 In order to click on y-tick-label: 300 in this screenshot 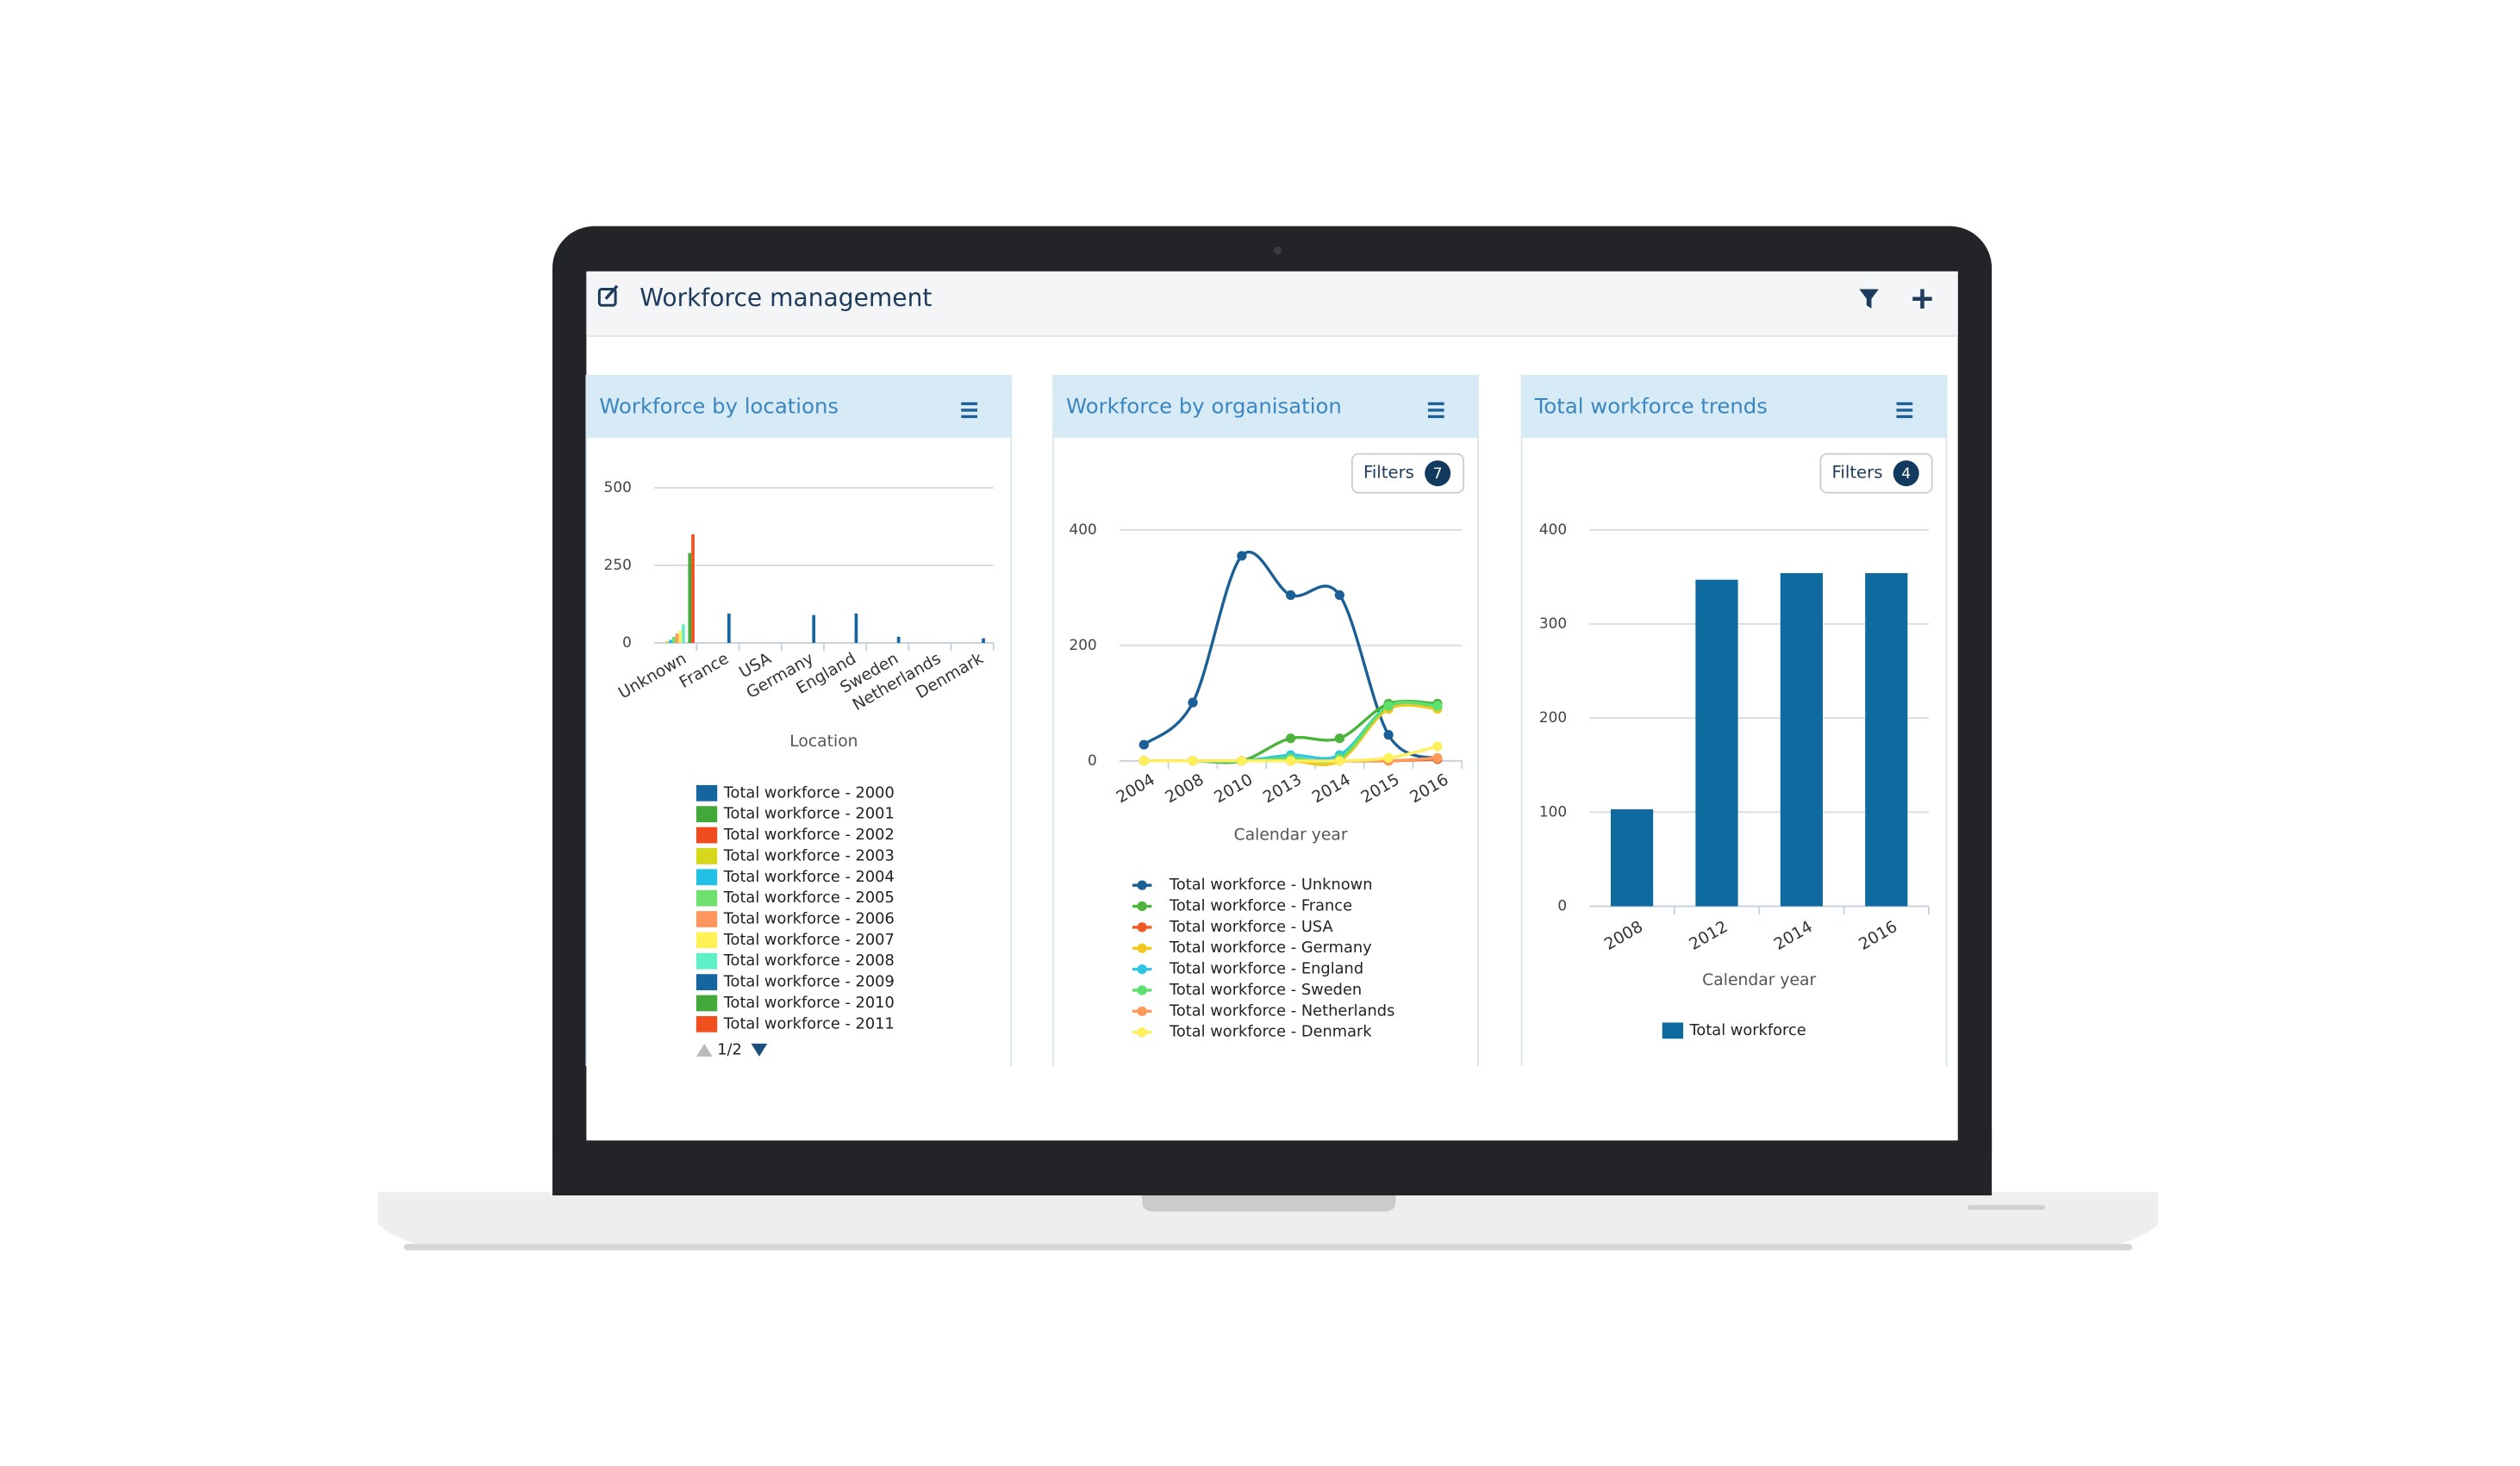, I will do `click(1553, 623)`.